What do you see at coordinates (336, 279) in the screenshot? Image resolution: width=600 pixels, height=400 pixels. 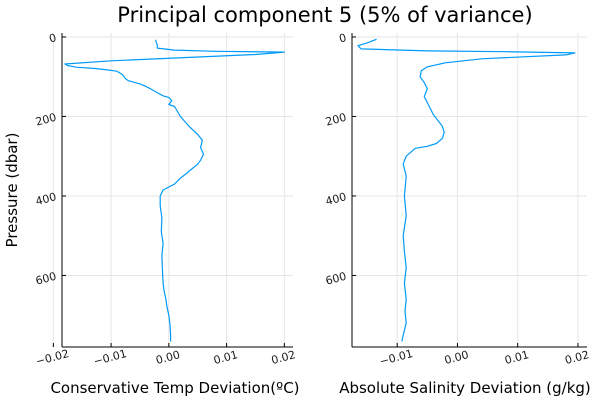 I see `right-panel-y-tick-label: 600` at bounding box center [336, 279].